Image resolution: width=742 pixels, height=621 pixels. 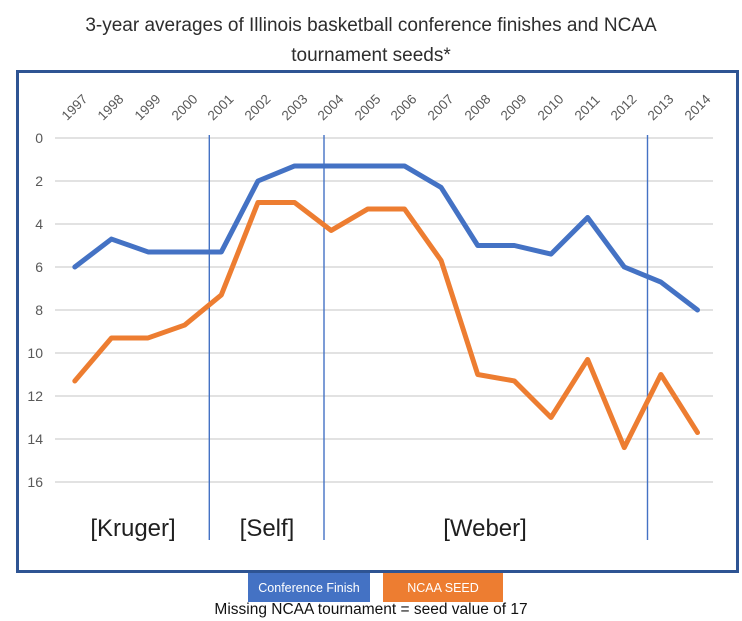 What do you see at coordinates (39, 310) in the screenshot?
I see `y-axis-label: 8` at bounding box center [39, 310].